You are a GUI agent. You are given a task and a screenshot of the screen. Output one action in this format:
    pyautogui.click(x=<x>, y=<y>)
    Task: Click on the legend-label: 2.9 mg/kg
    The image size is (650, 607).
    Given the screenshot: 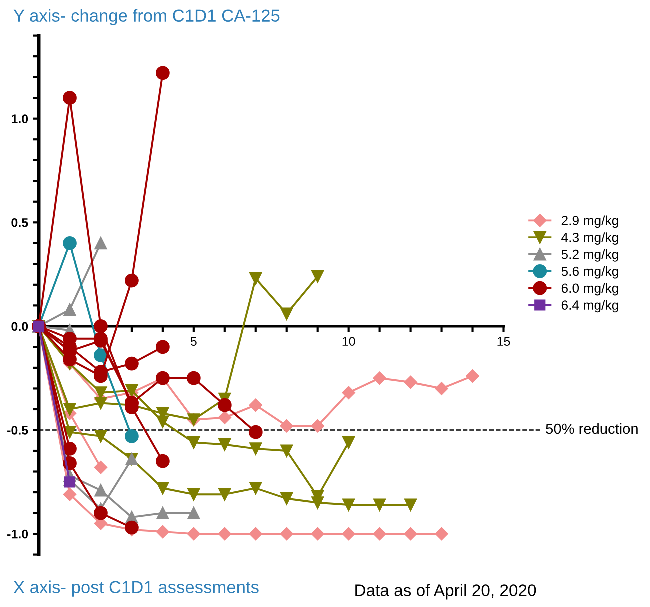 What is the action you would take?
    pyautogui.click(x=590, y=222)
    